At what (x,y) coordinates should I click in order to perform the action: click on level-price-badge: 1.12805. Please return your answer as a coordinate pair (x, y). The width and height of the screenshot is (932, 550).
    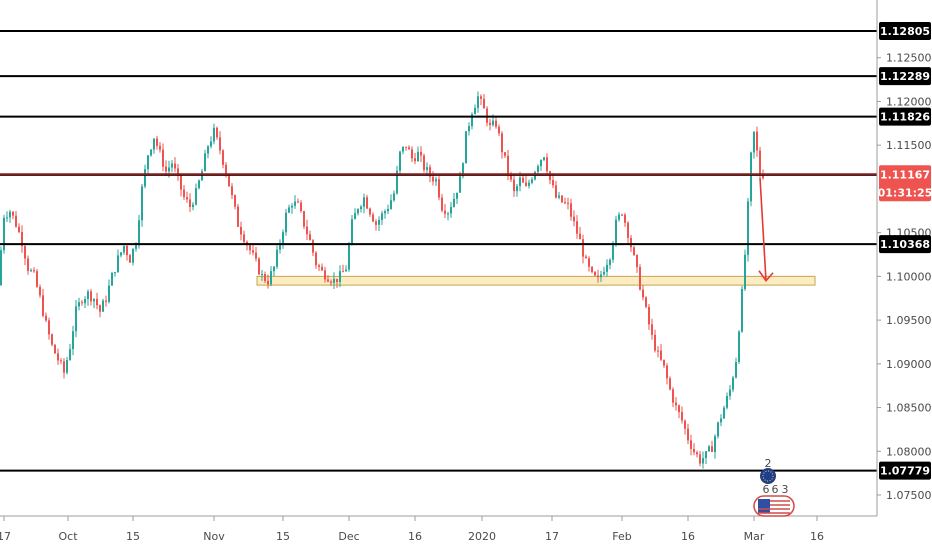
    Looking at the image, I should click on (905, 31).